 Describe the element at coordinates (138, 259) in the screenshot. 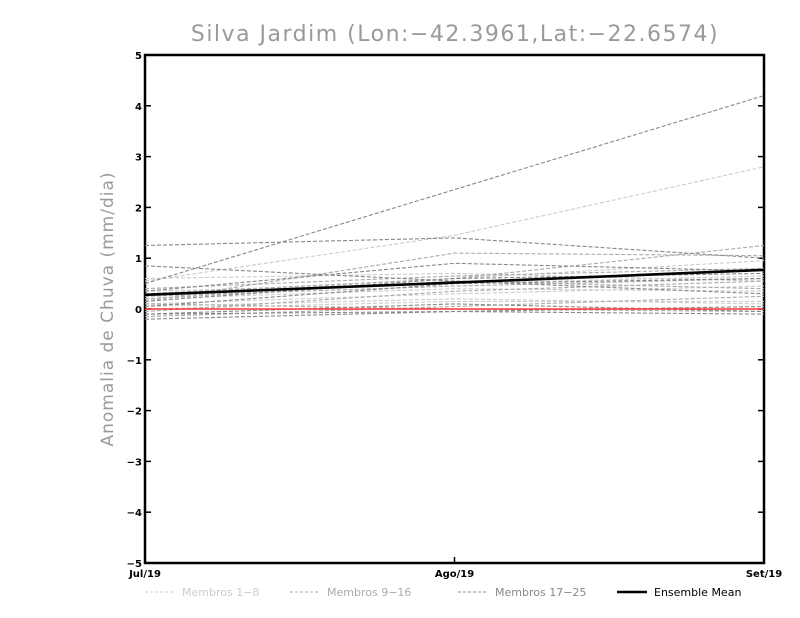

I see `y-tick-label: 1` at that location.